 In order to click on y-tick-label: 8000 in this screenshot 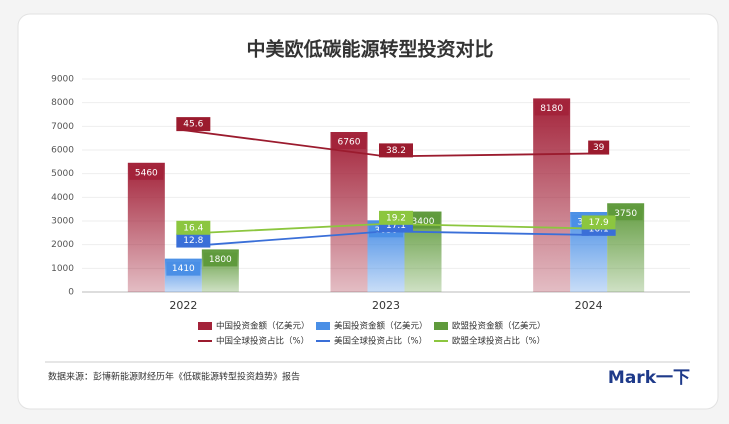, I will do `click(62, 103)`.